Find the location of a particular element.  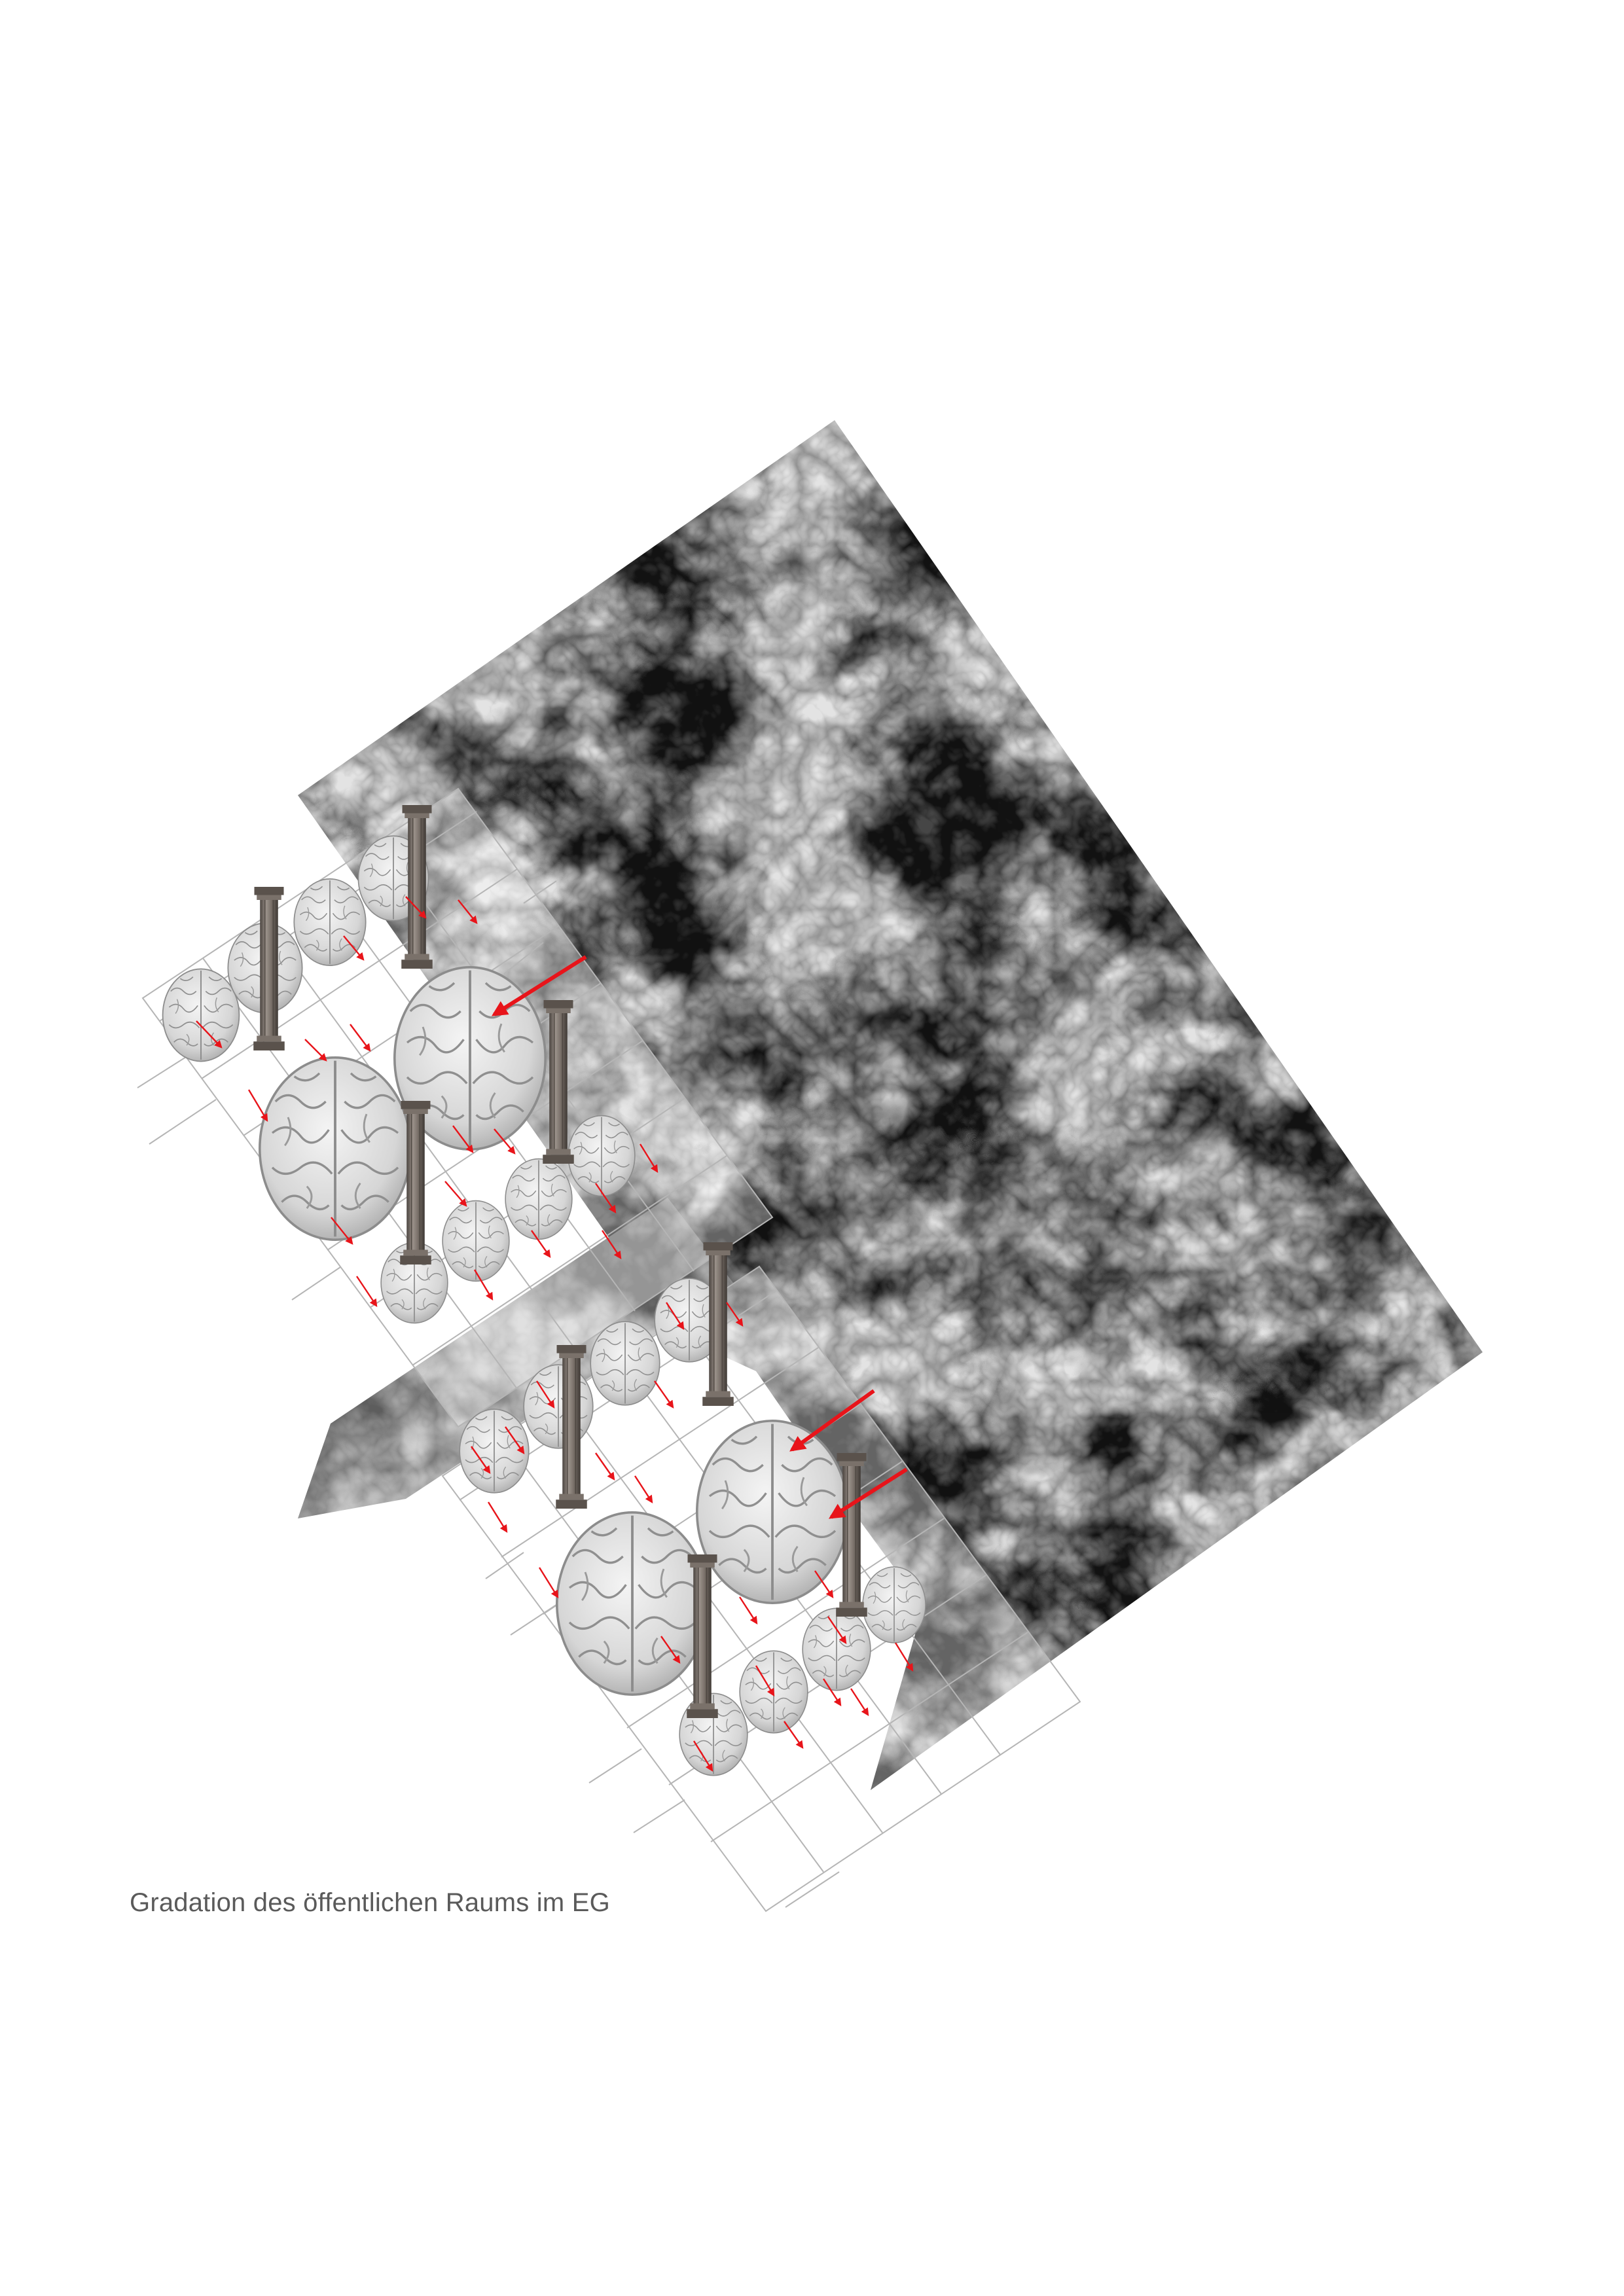

large-arrow-group is located at coordinates (699, 1237).